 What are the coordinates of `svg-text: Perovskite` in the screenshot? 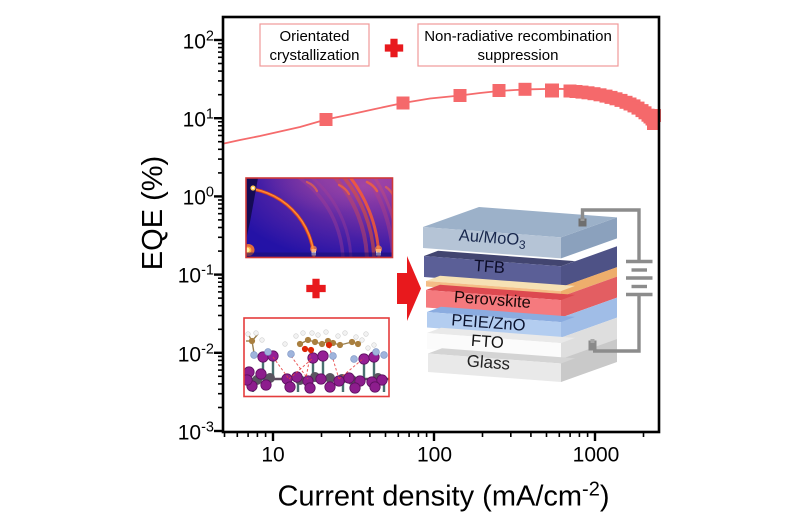 It's located at (492, 300).